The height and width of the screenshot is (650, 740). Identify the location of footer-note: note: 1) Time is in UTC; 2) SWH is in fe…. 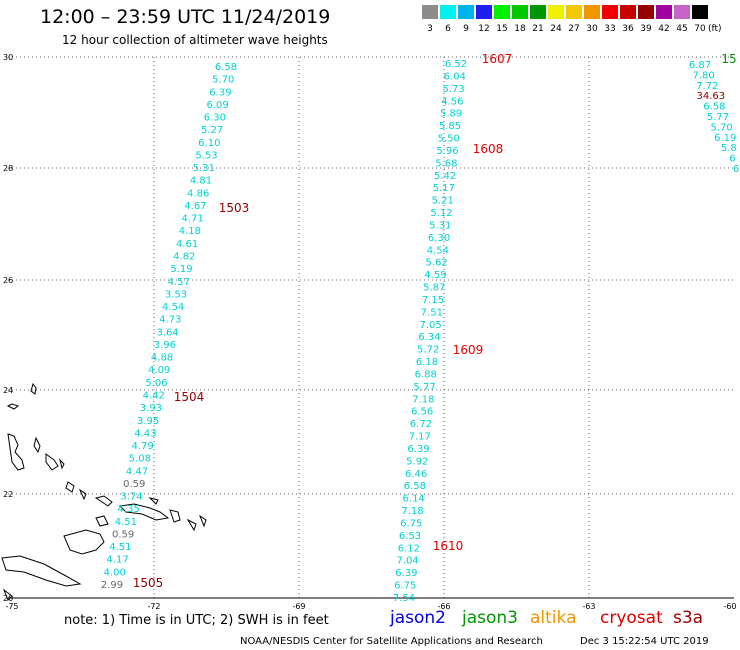
(196, 620).